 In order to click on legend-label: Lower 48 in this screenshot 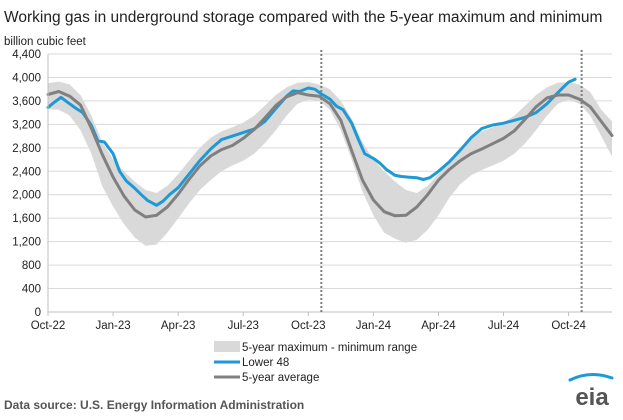, I will do `click(265, 363)`.